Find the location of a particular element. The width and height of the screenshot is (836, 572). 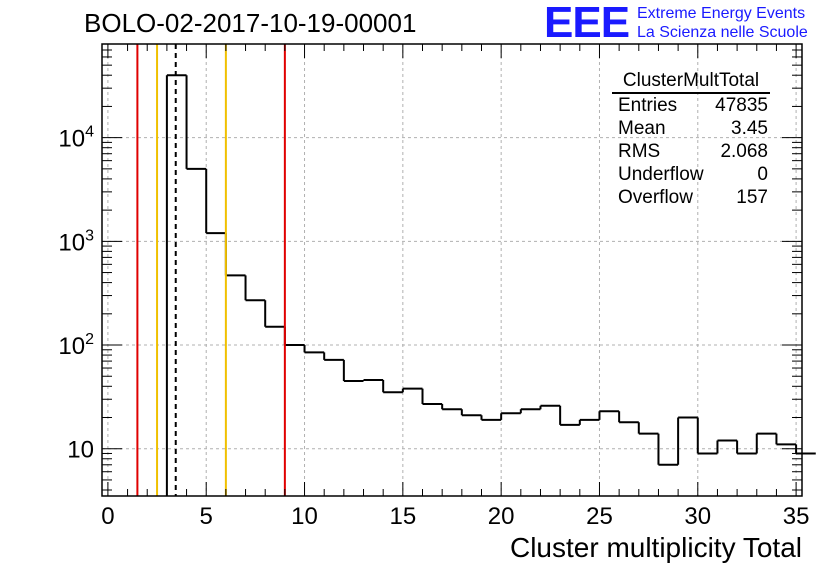

stats-row-overflow: Overflow 157 is located at coordinates (694, 197).